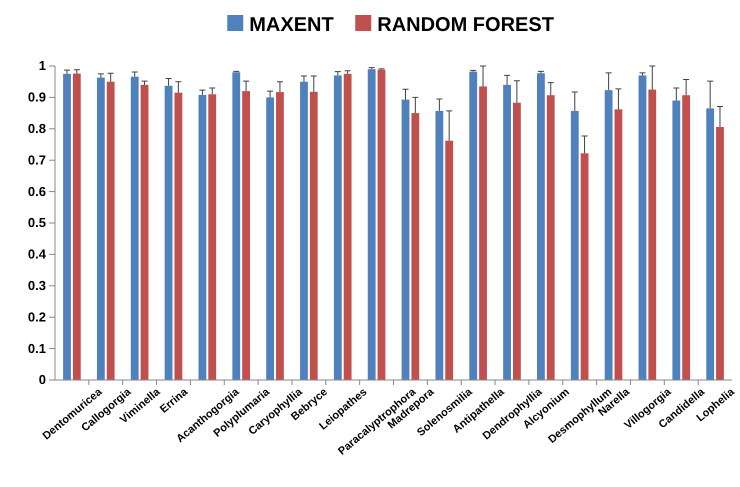 The height and width of the screenshot is (487, 740). What do you see at coordinates (37, 316) in the screenshot?
I see `y-tick-label: 0.2` at bounding box center [37, 316].